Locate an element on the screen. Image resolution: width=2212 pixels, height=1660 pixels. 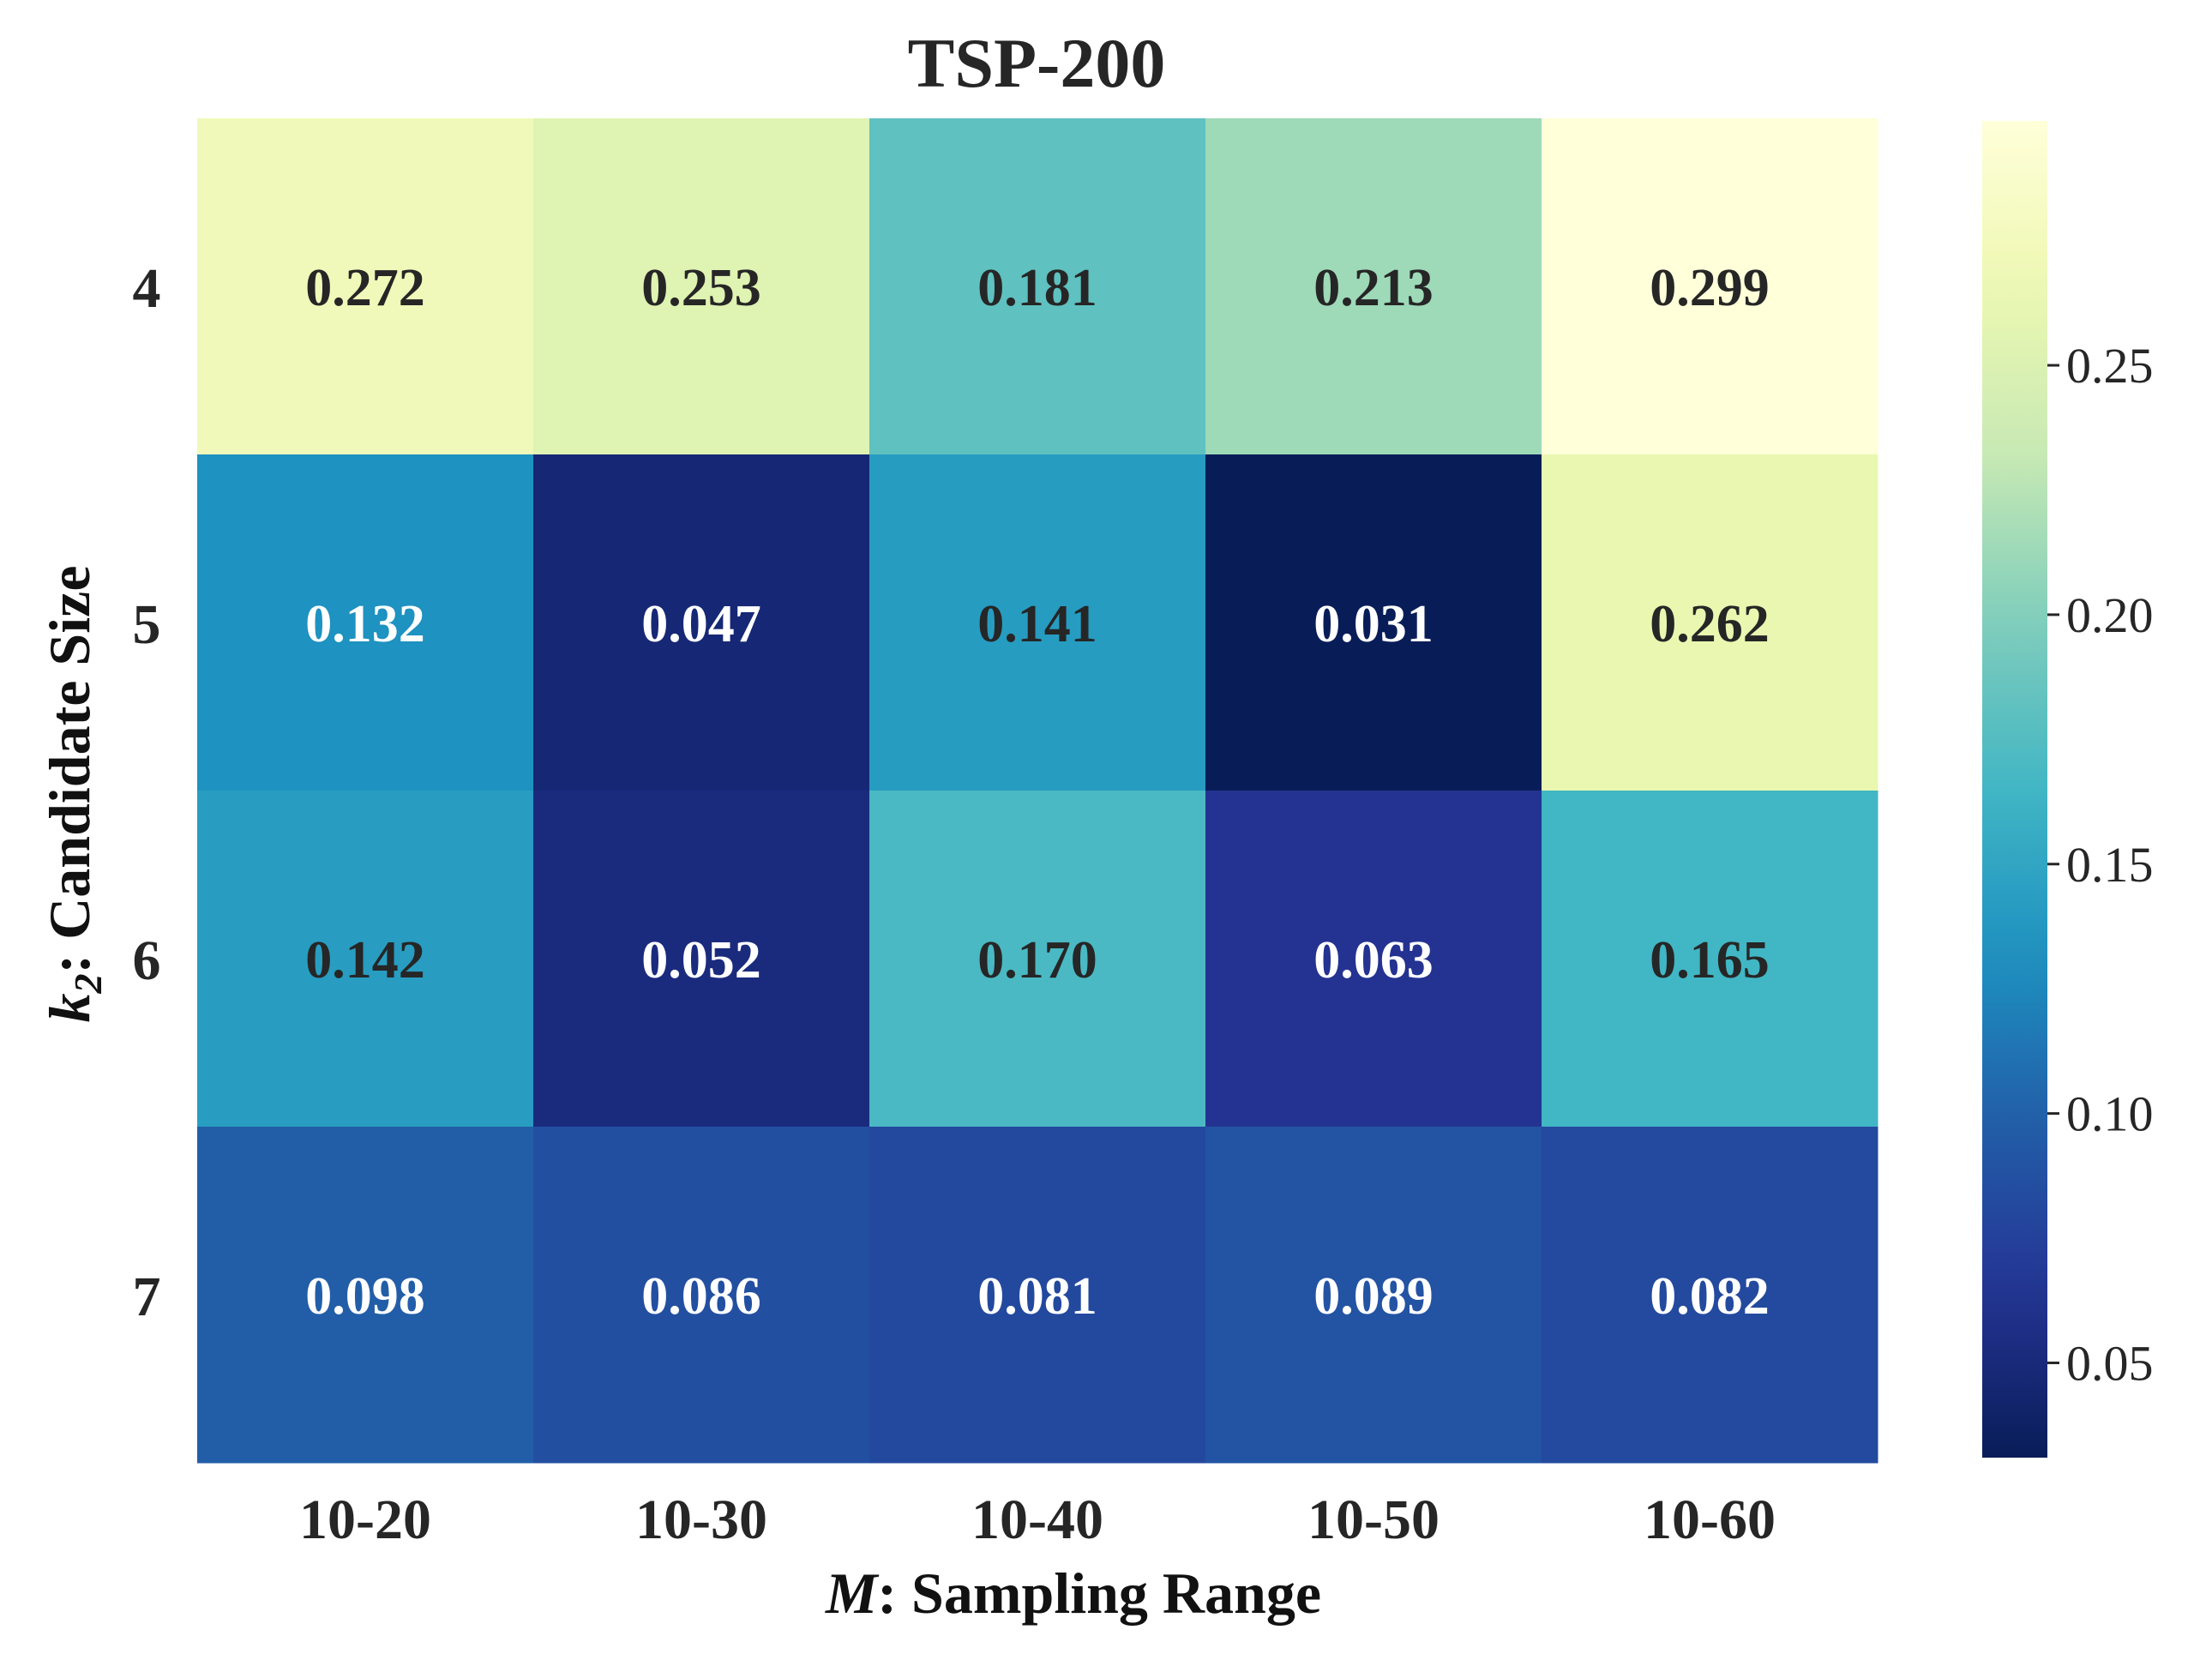
x-tick-label: 10-40 is located at coordinates (1037, 1520).